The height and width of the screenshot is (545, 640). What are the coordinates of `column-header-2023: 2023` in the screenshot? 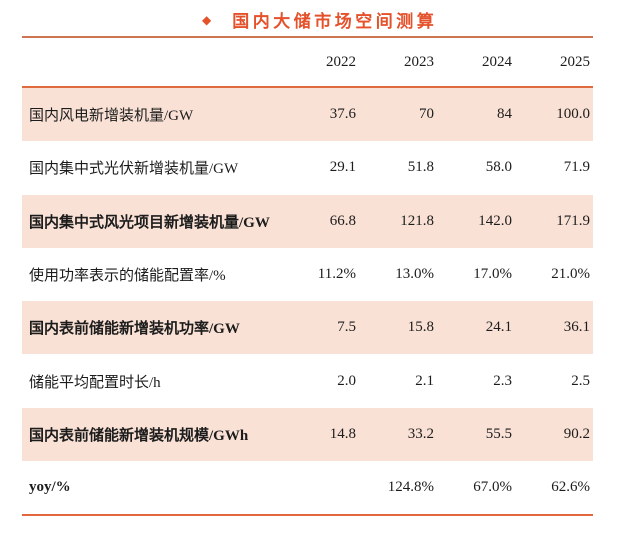 It's located at (419, 61).